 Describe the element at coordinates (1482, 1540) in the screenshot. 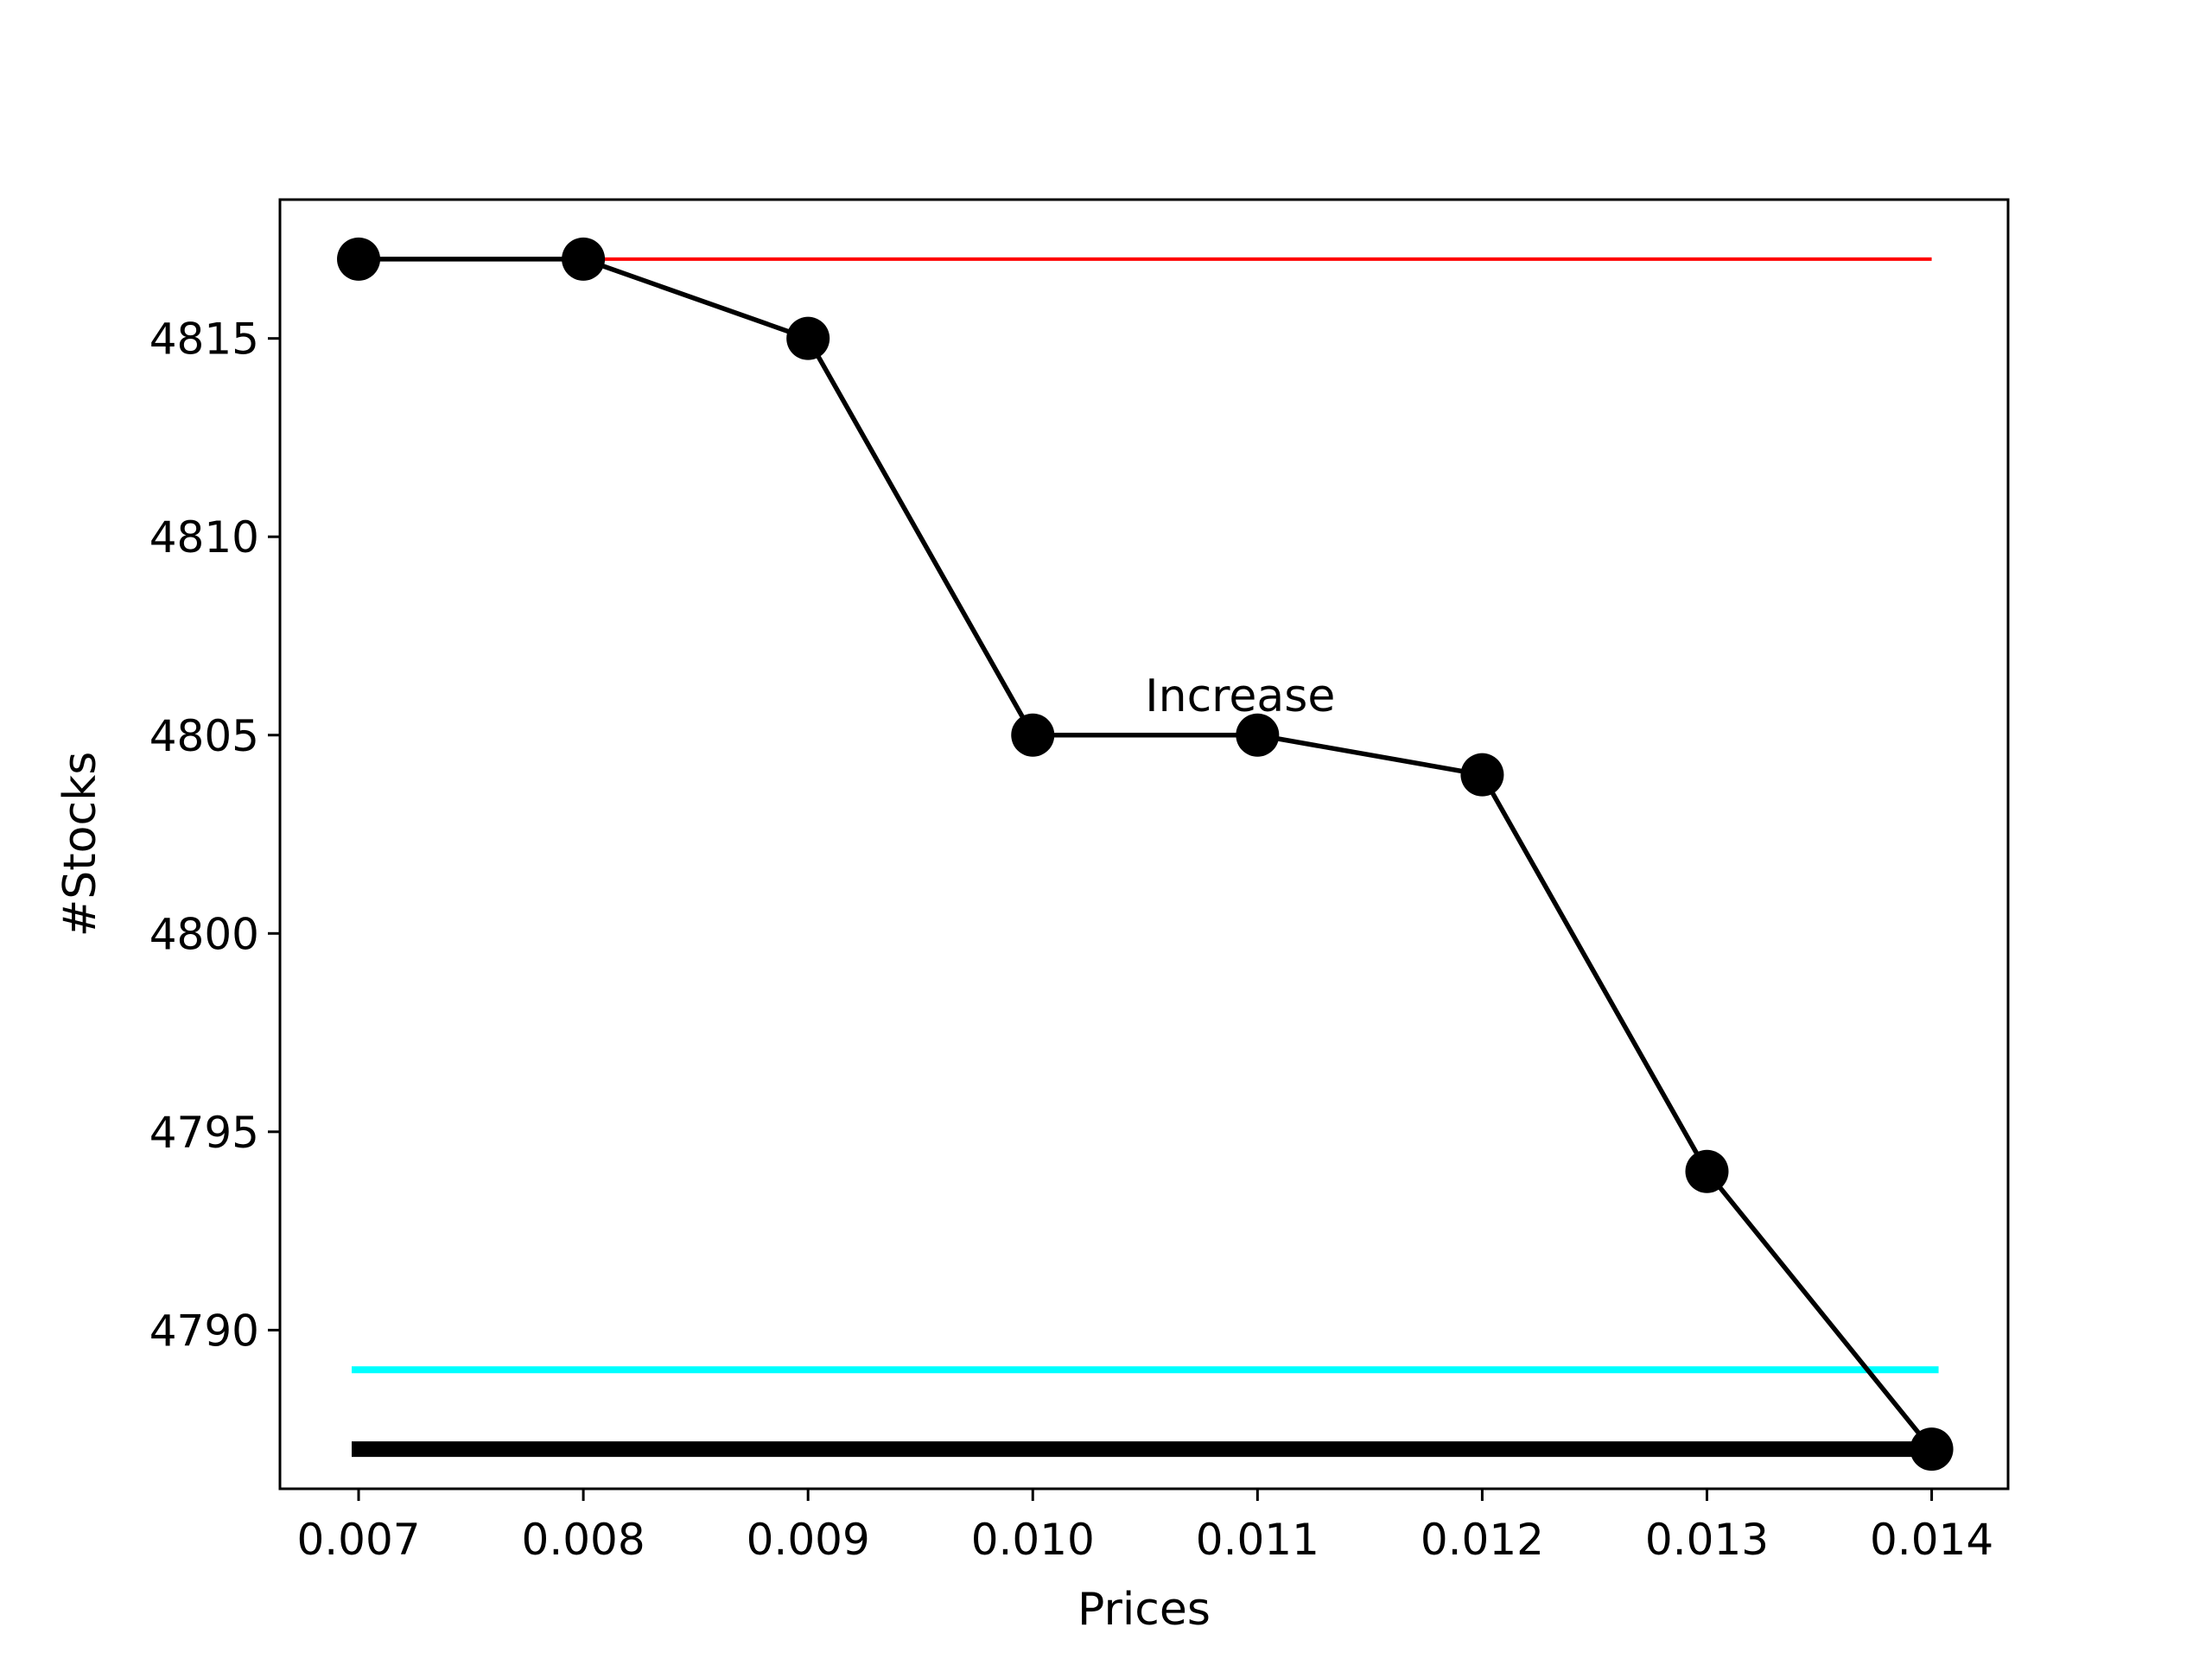

I see `x-tick-label: 0.012` at that location.